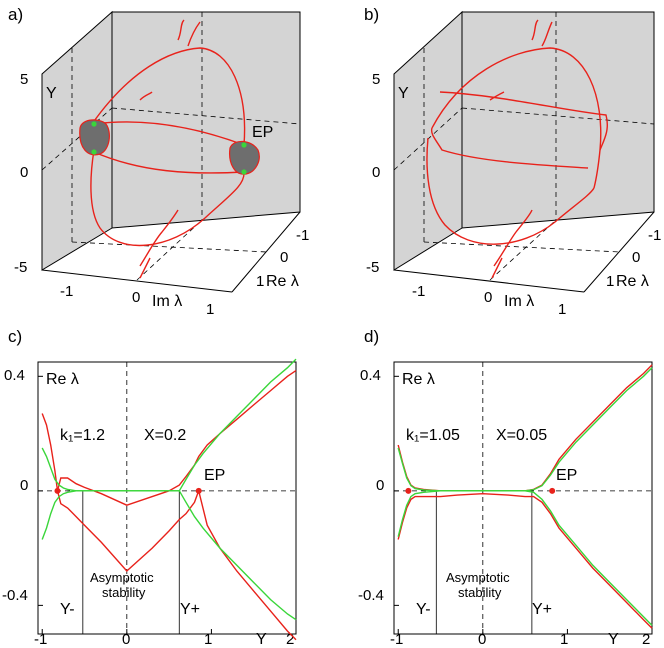  What do you see at coordinates (15, 336) in the screenshot?
I see `panel-letter-c: c)` at bounding box center [15, 336].